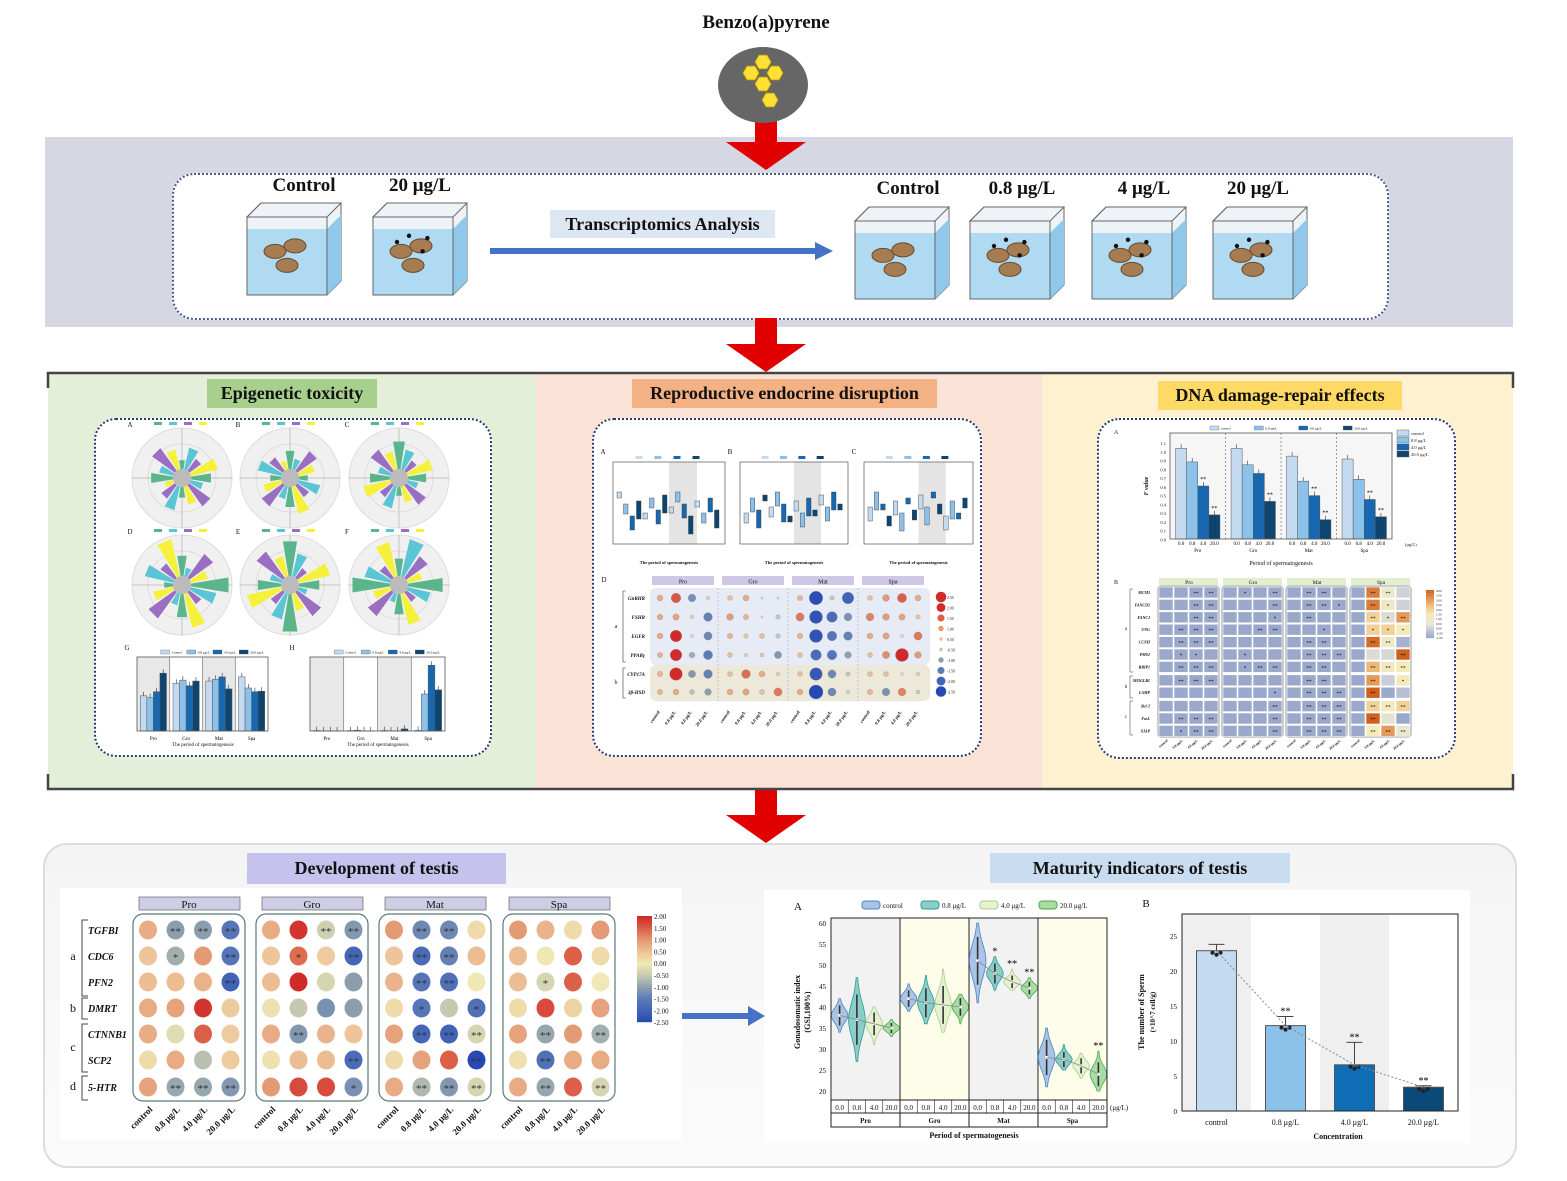 Image resolution: width=1567 pixels, height=1181 pixels. Describe the element at coordinates (902, 253) in the screenshot. I see `tank-control` at that location.